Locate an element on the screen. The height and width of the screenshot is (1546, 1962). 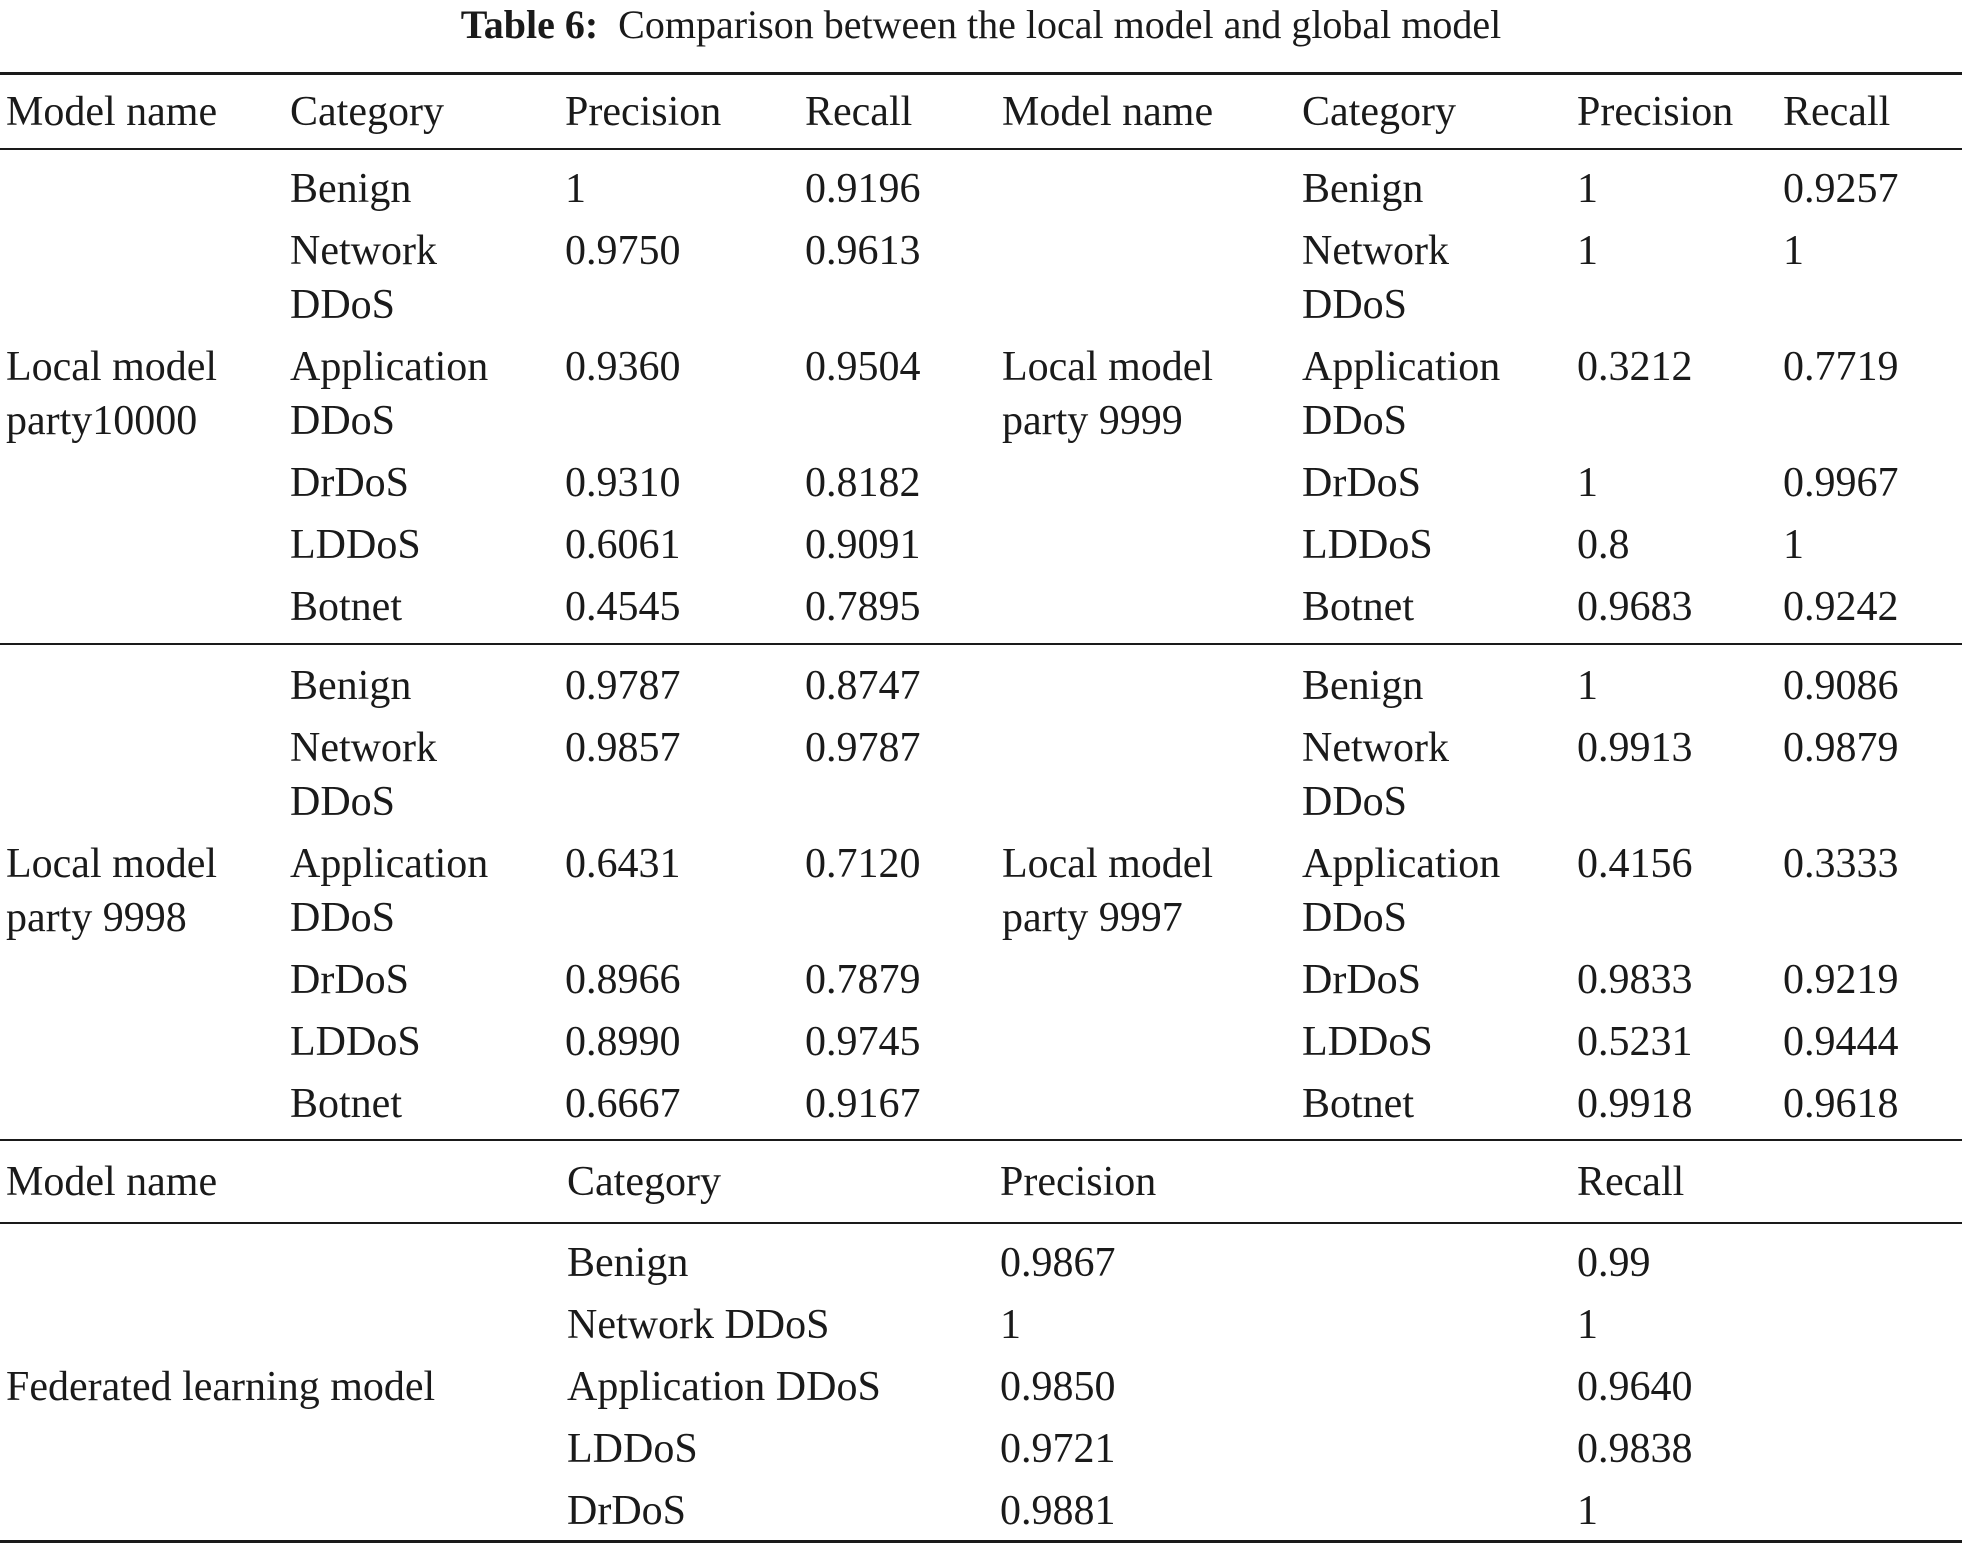
model-name-cell: party 9998 is located at coordinates (96, 918).